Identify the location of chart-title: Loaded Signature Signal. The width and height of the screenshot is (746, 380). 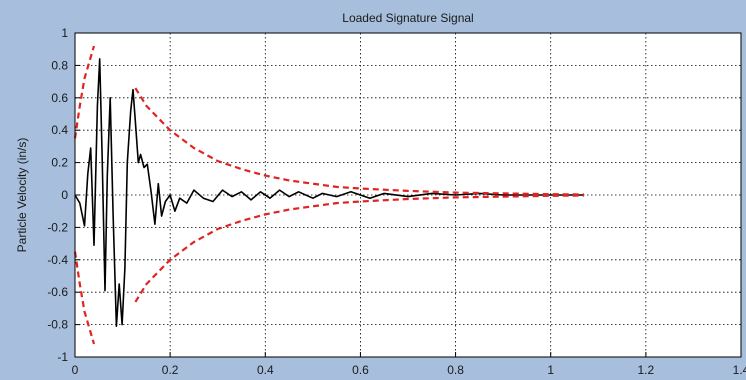
(407, 18).